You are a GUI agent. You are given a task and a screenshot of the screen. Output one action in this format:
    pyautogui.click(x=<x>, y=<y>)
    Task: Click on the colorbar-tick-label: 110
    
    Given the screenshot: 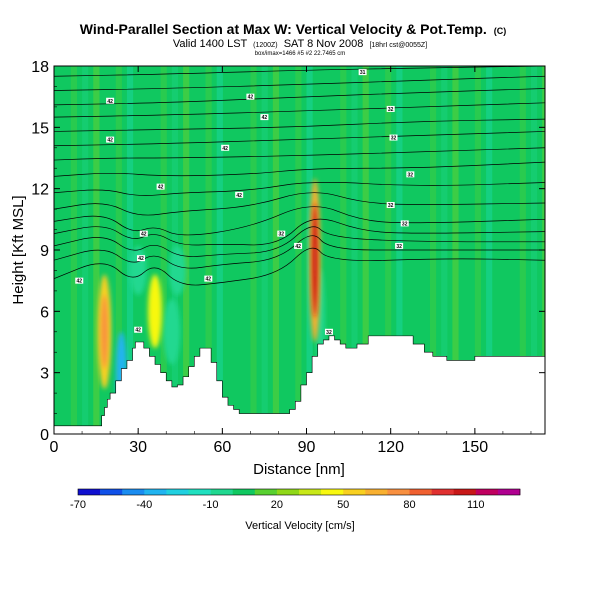 What is the action you would take?
    pyautogui.click(x=476, y=505)
    